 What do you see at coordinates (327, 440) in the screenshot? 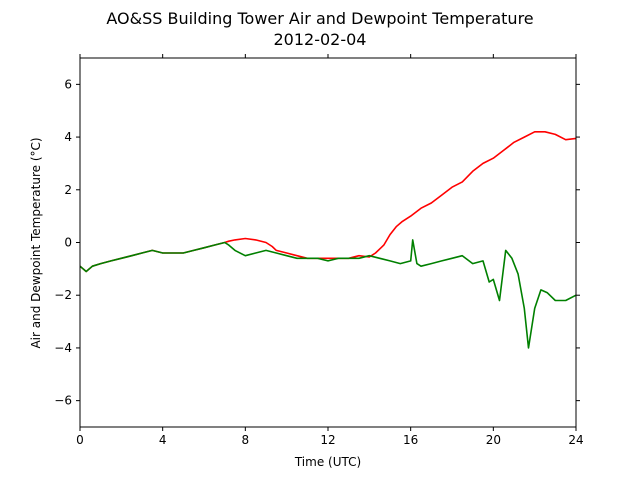
I see `x-tick-label: 12` at bounding box center [327, 440].